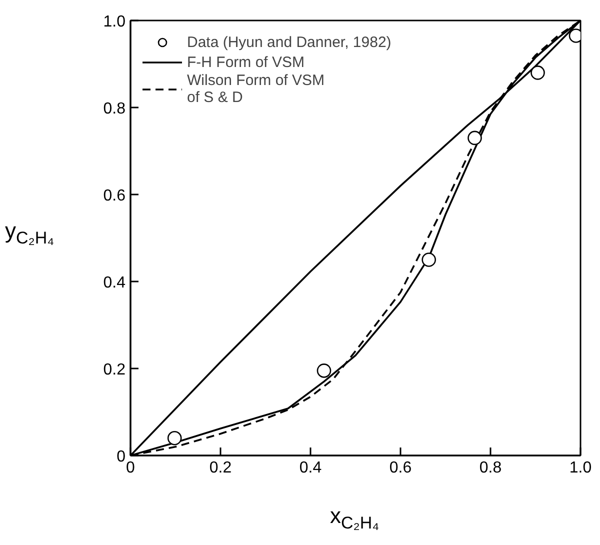 Image resolution: width=600 pixels, height=545 pixels. Describe the element at coordinates (246, 62) in the screenshot. I see `legend-label: F-H Form of VSM` at that location.